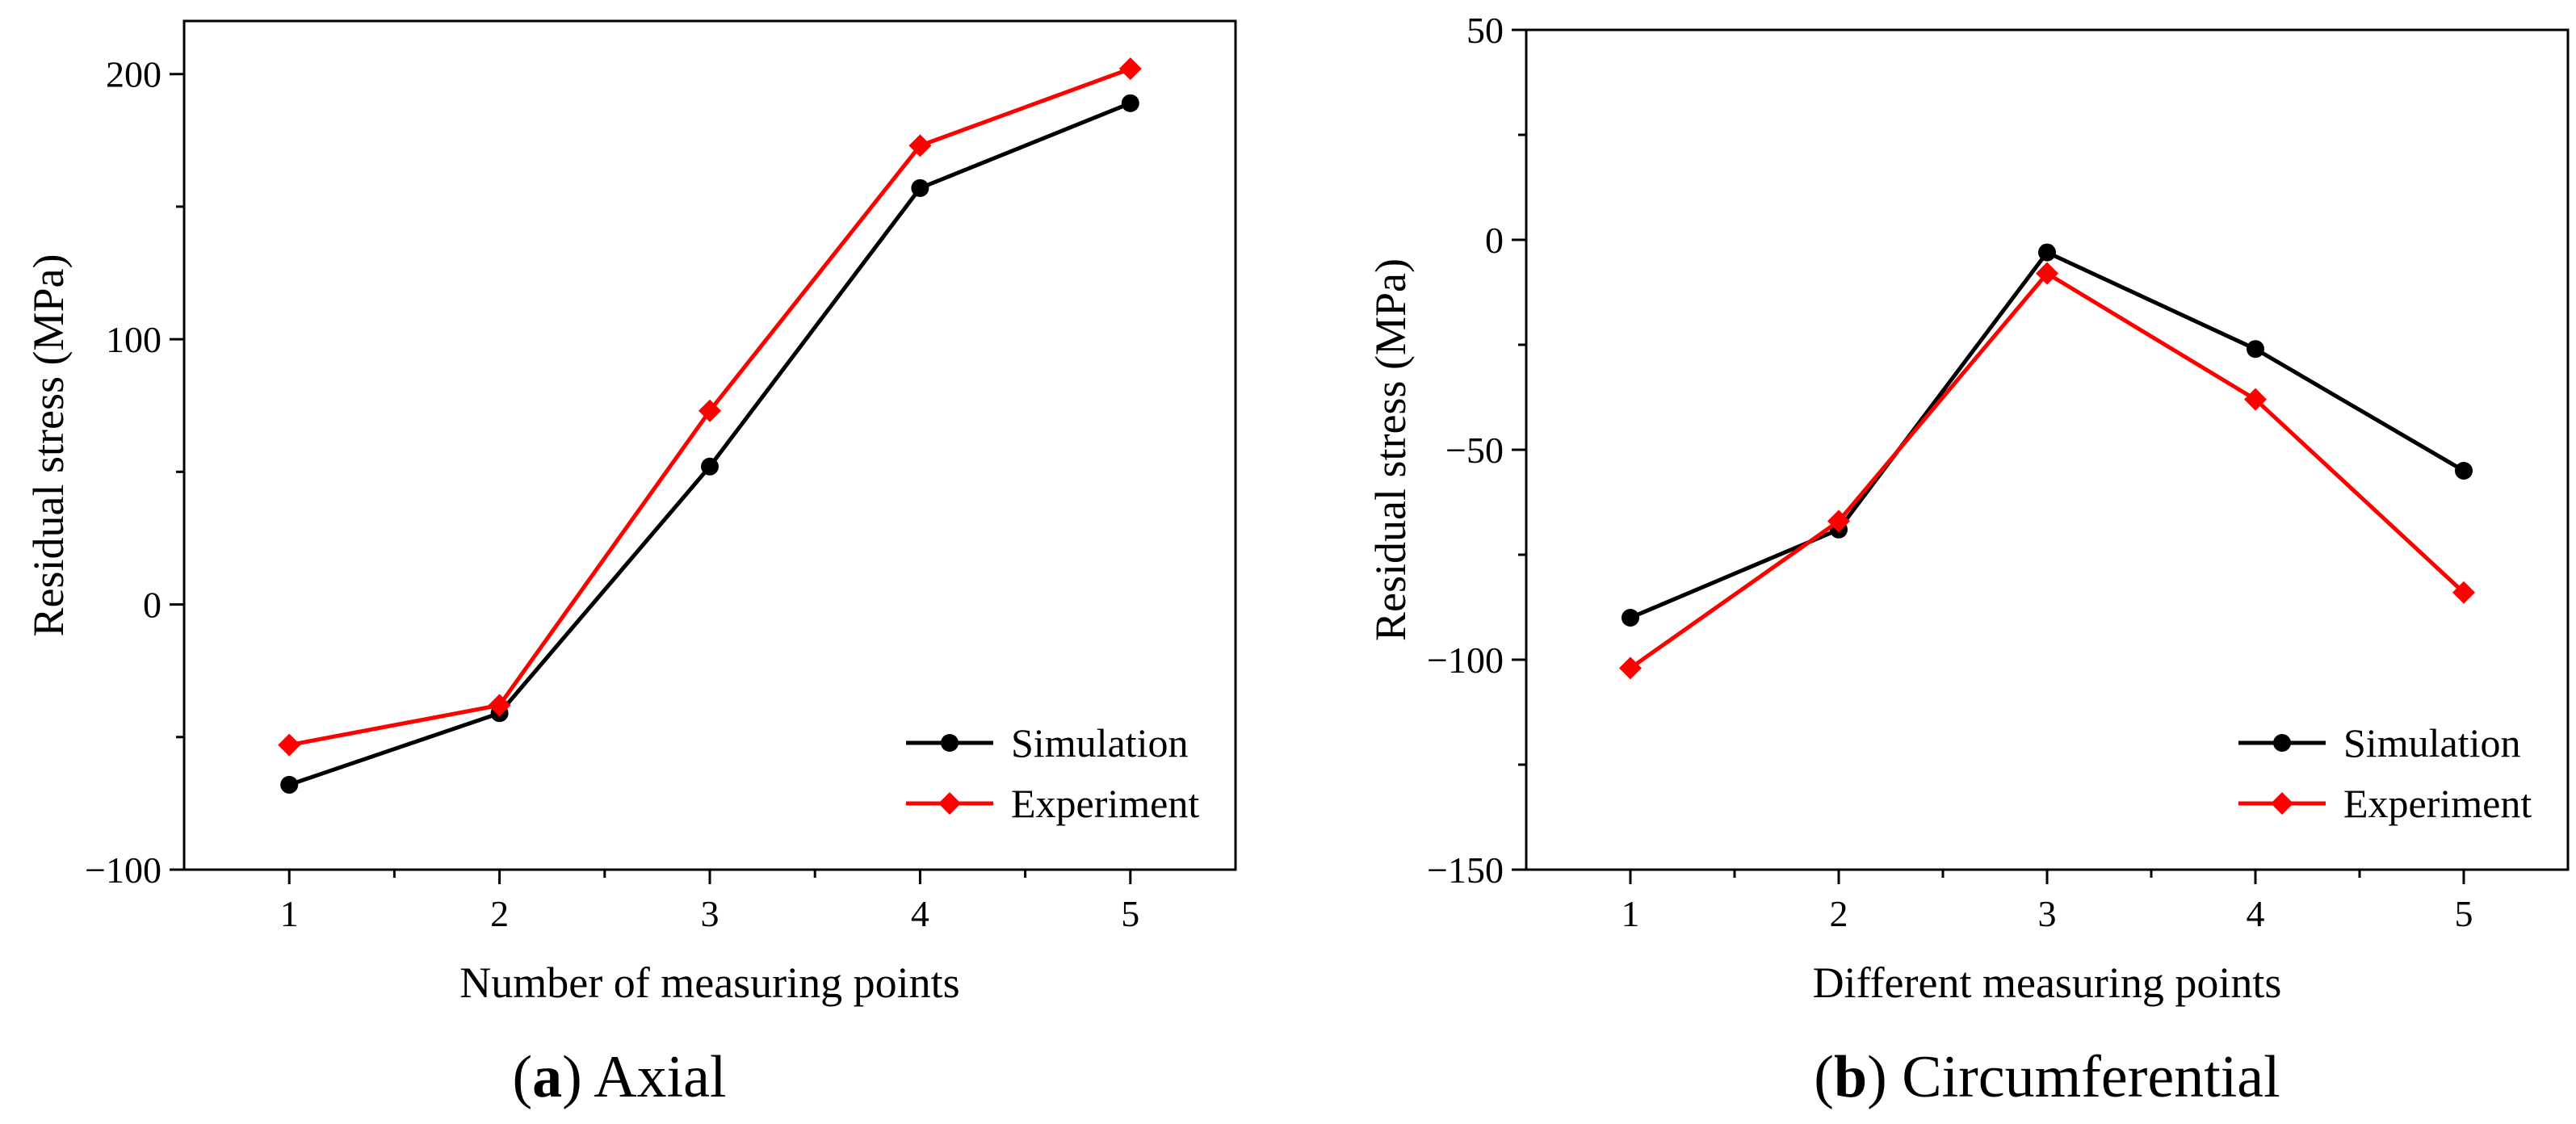 The image size is (2576, 1124). Describe the element at coordinates (2385, 773) in the screenshot. I see `legend-circumferential: Simulation Experiment` at that location.